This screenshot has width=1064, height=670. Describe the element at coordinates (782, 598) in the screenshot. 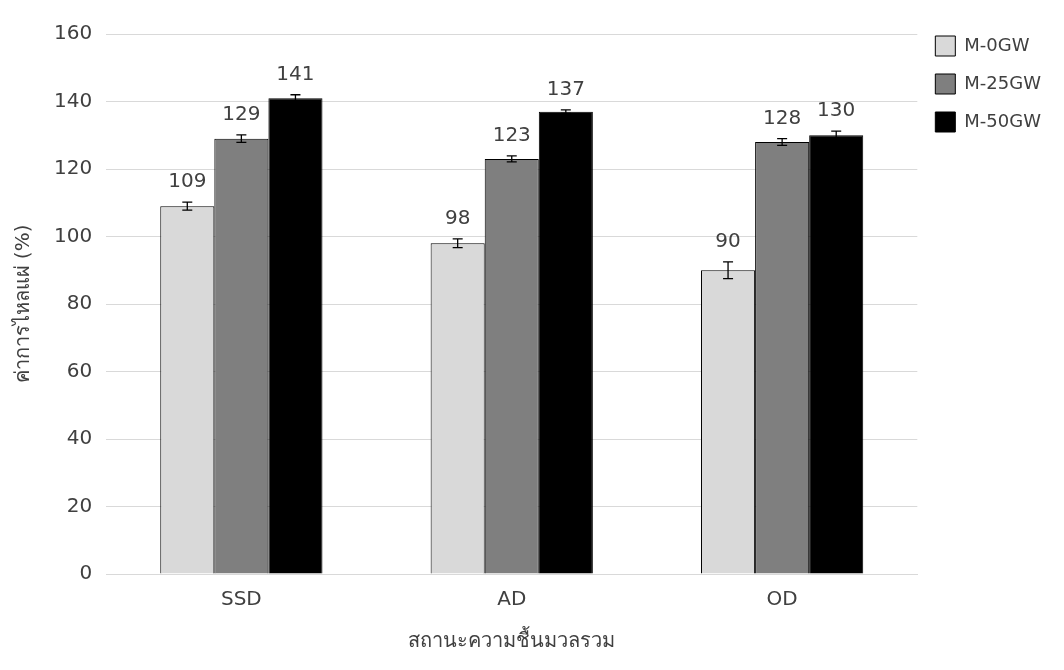

I see `x-tick-label: OD` at that location.